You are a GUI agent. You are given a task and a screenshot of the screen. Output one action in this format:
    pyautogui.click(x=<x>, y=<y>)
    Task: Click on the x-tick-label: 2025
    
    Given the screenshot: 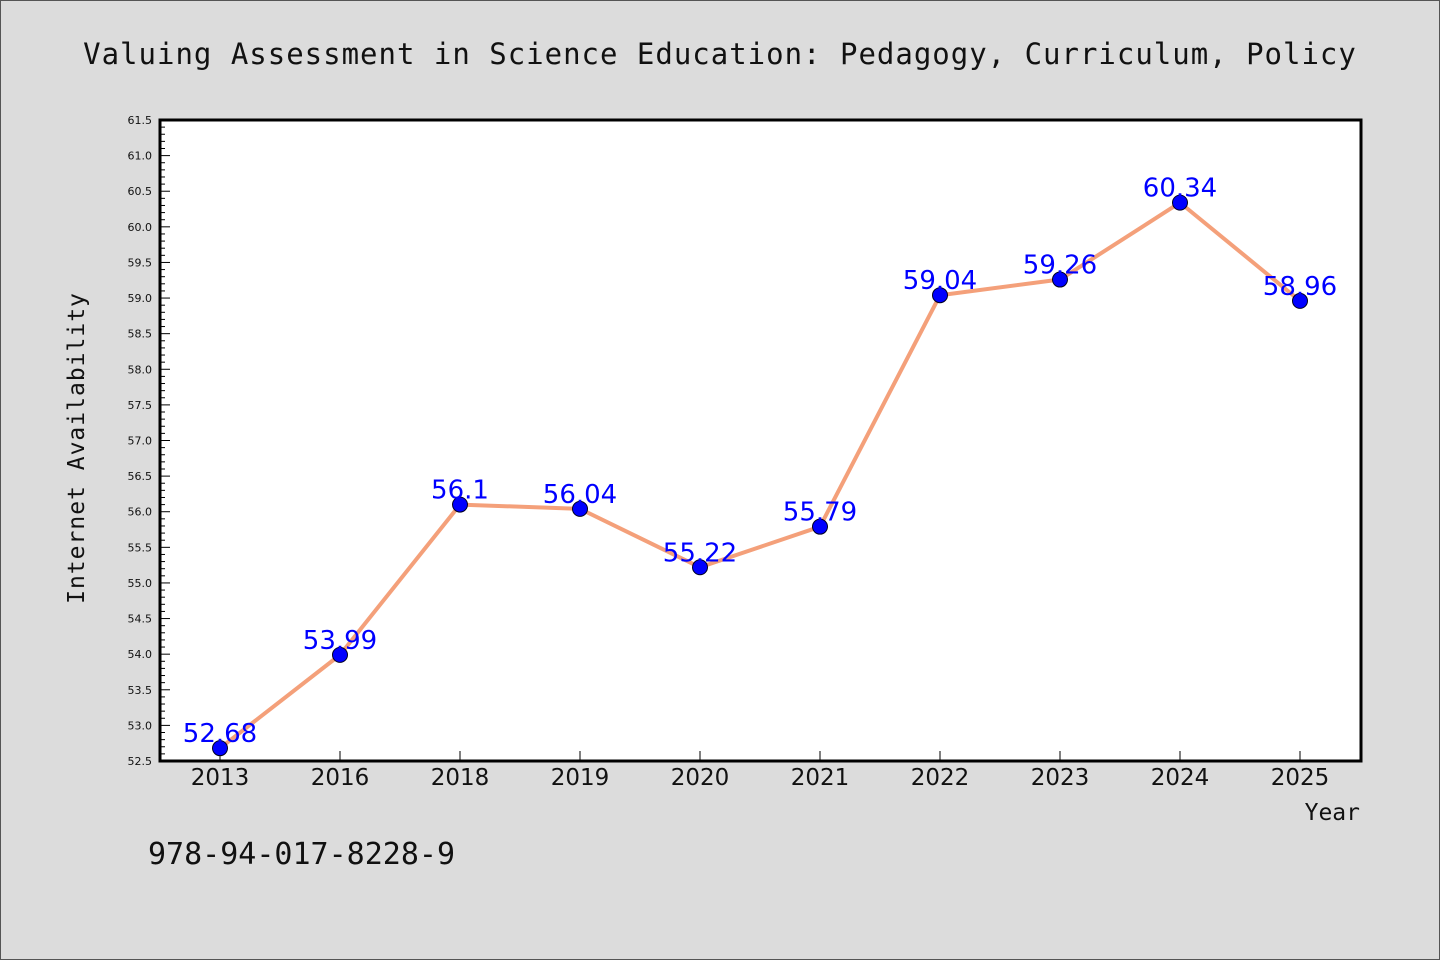 What is the action you would take?
    pyautogui.click(x=1300, y=778)
    